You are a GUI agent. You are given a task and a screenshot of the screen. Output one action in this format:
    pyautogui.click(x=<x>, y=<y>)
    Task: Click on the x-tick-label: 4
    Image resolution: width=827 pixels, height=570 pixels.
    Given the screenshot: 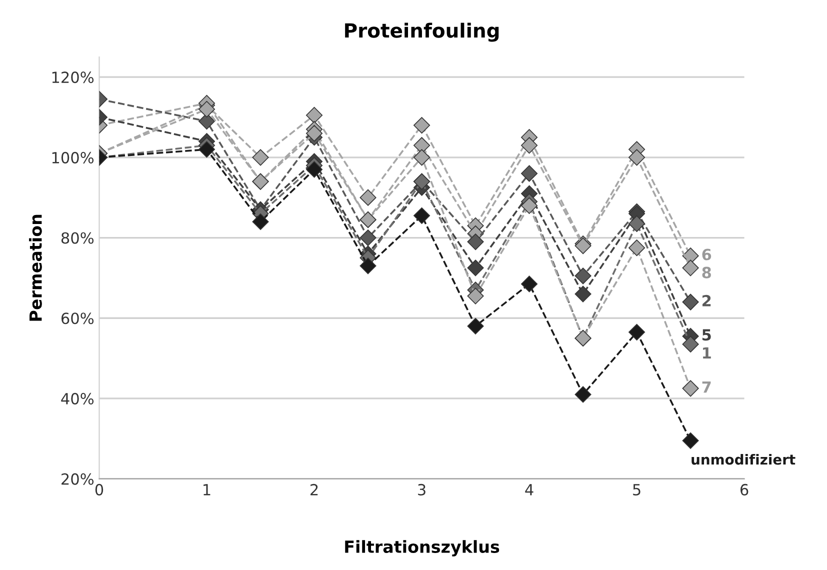 What is the action you would take?
    pyautogui.click(x=529, y=490)
    